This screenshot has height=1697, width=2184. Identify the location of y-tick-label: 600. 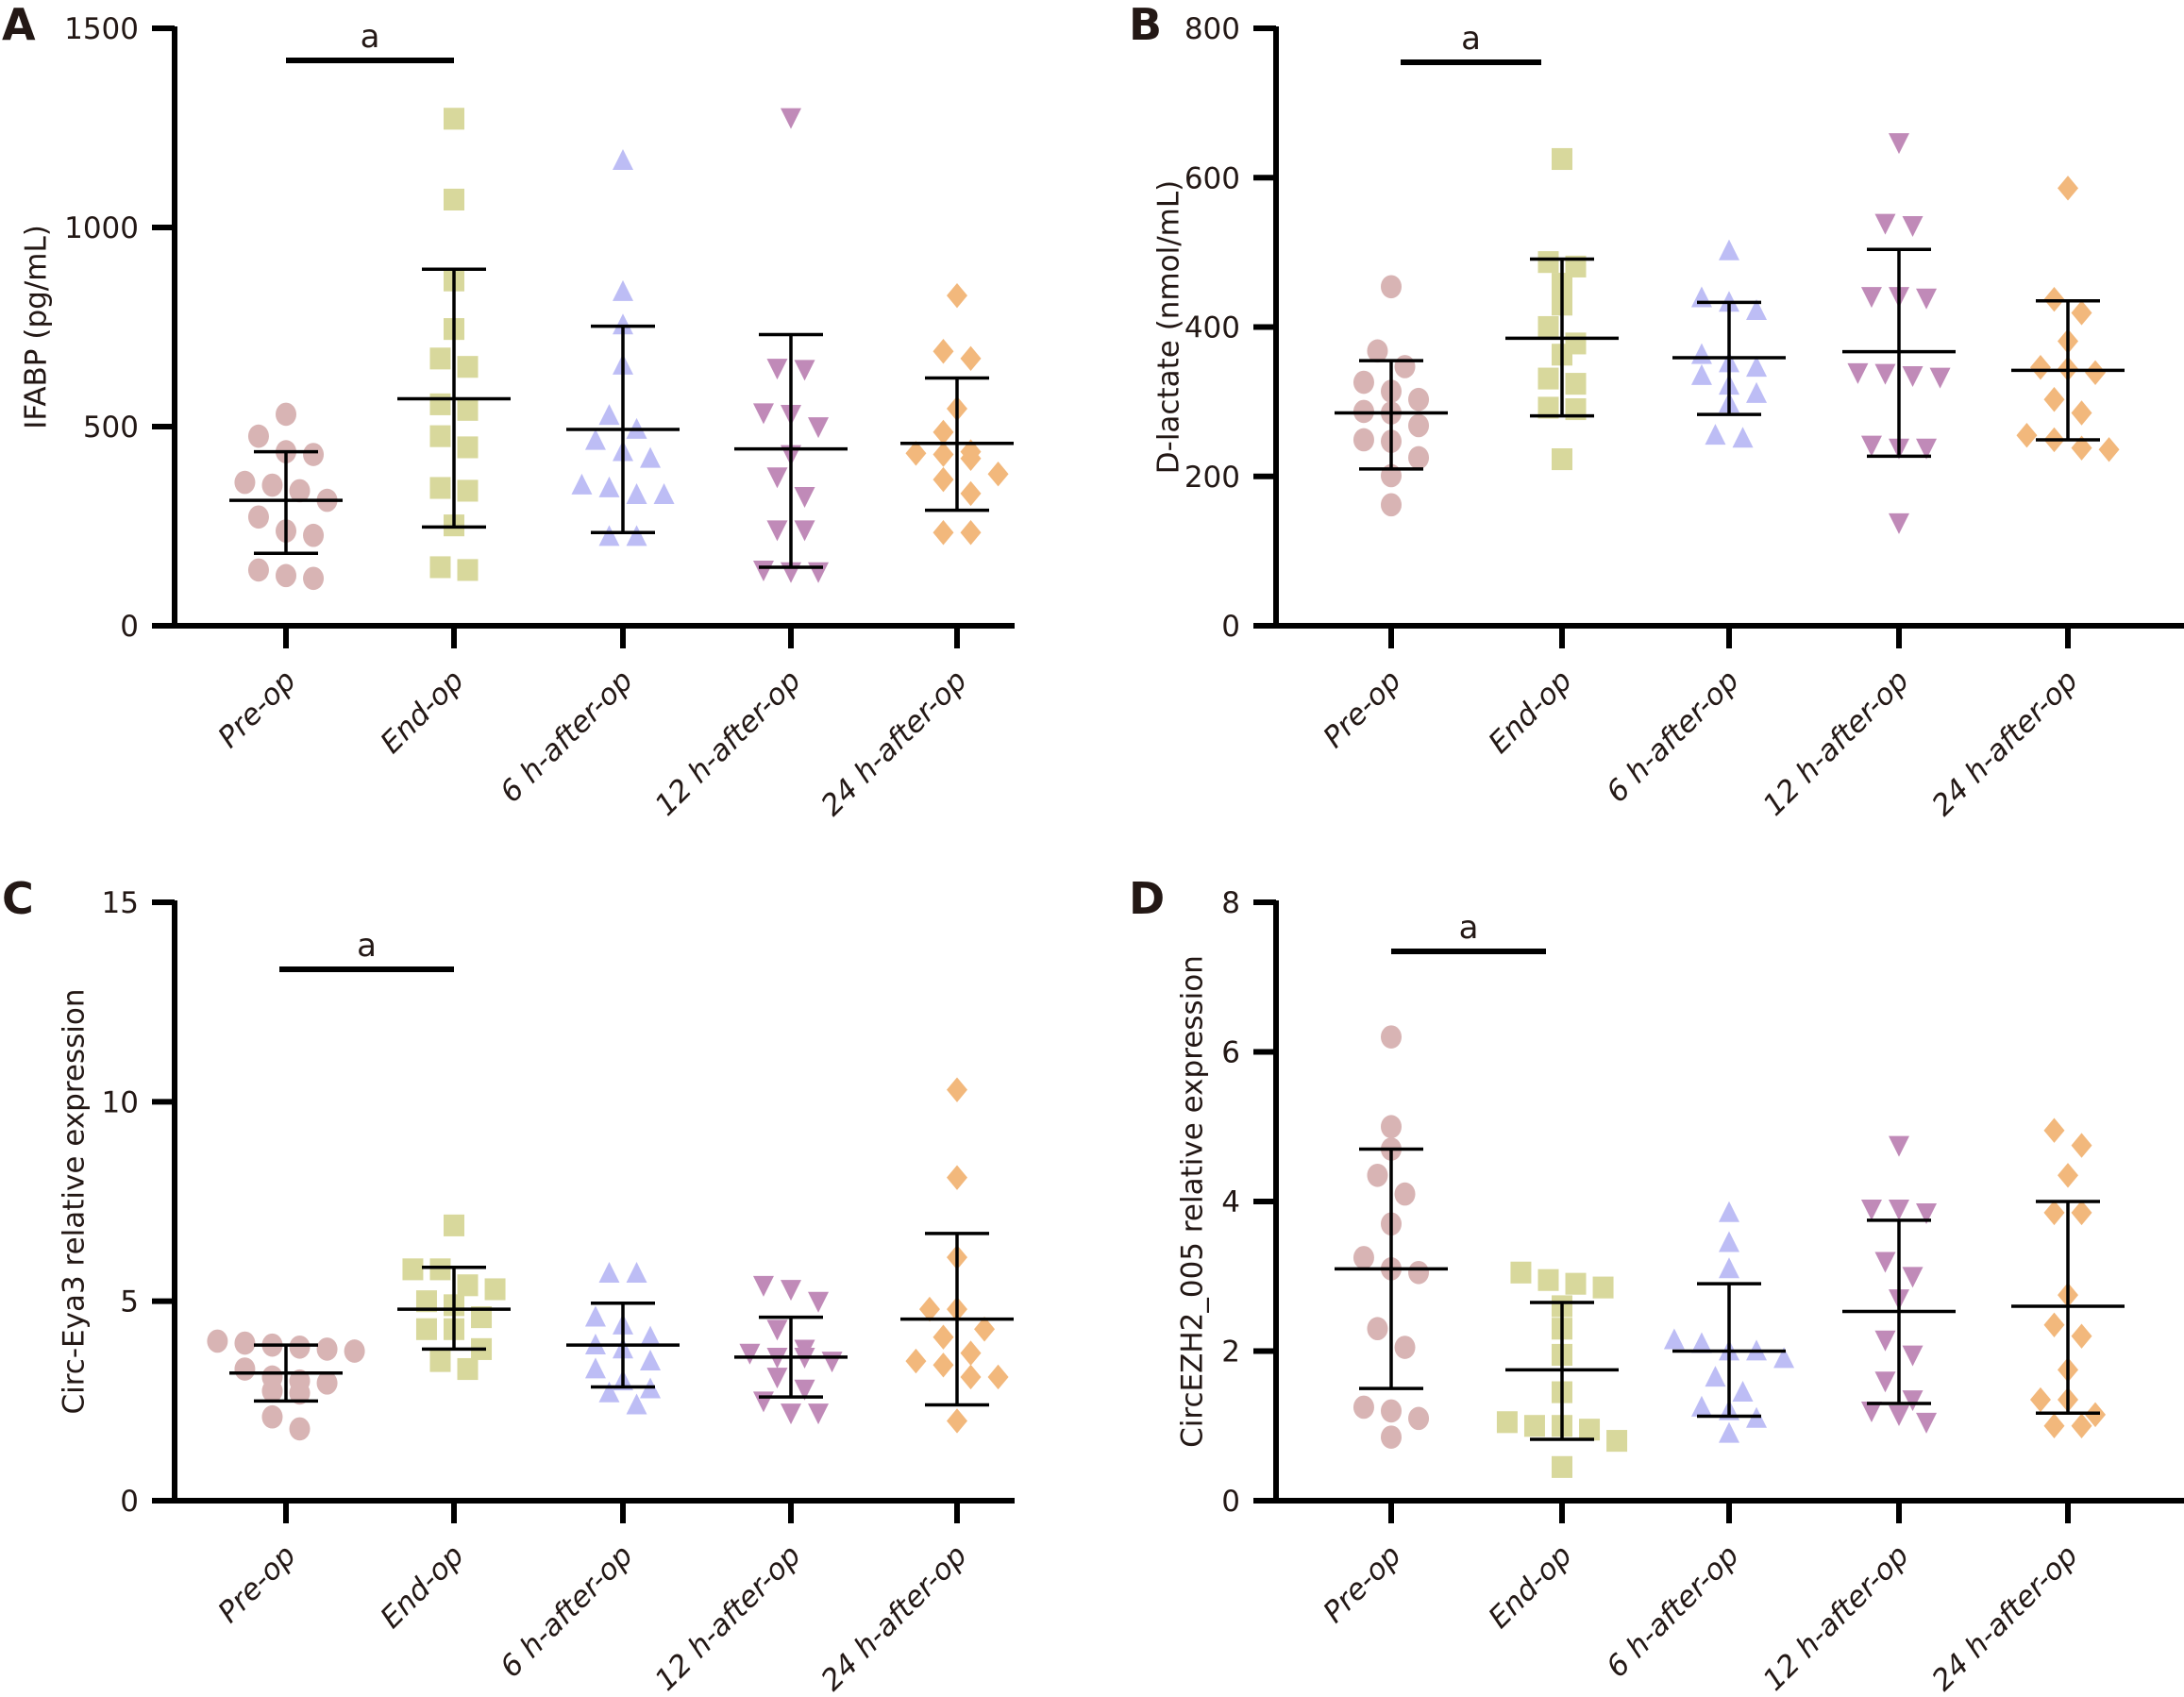
(1212, 178).